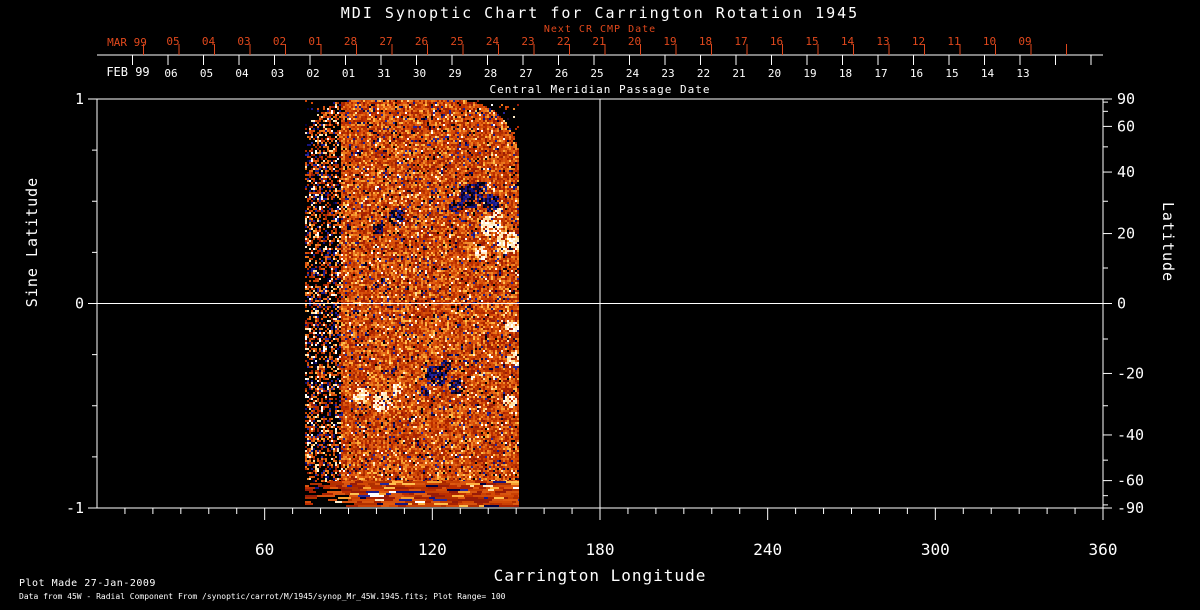 Image resolution: width=1200 pixels, height=610 pixels. What do you see at coordinates (598, 41) in the screenshot?
I see `date-label-red: 21` at bounding box center [598, 41].